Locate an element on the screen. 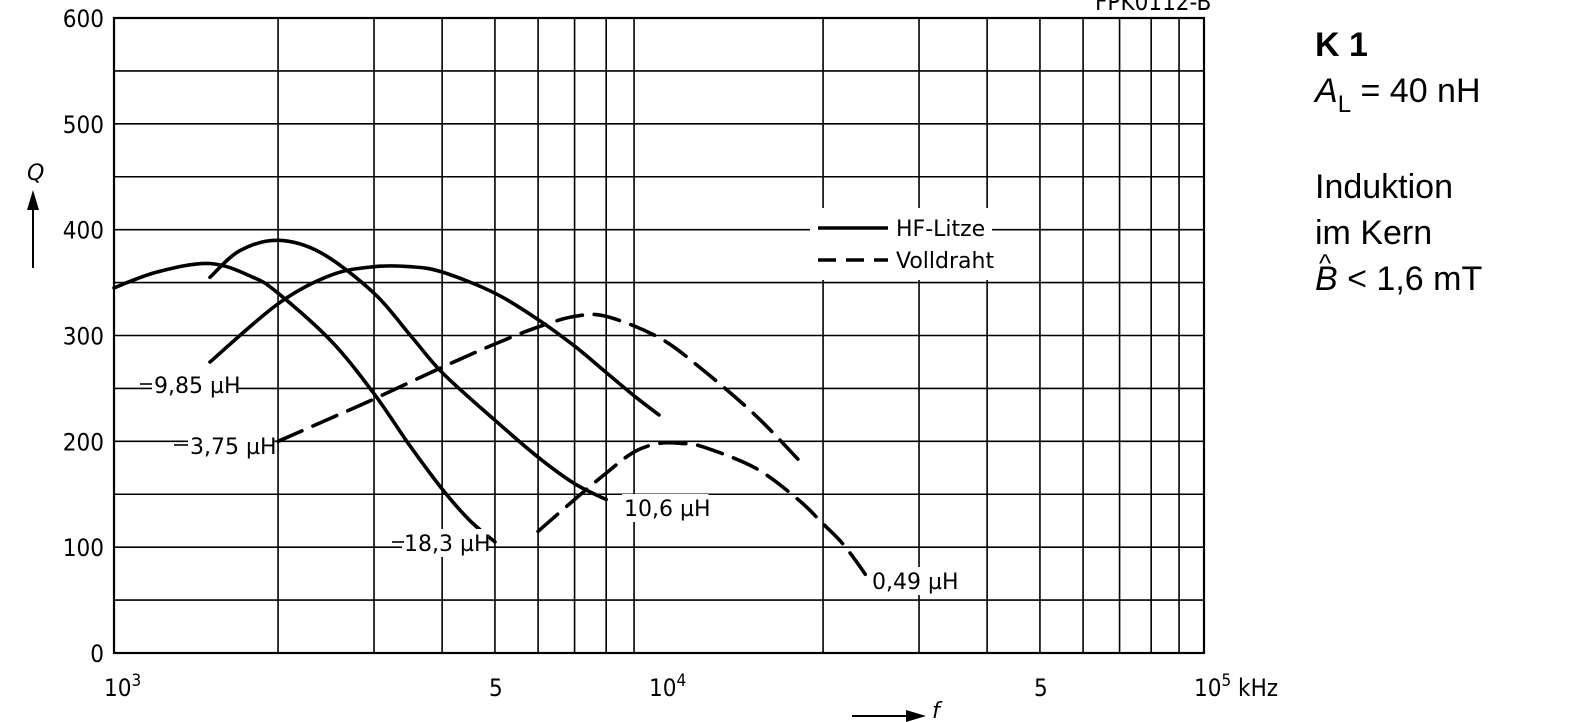 Image resolution: width=1575 pixels, height=722 pixels. y-axis-arrowhead is located at coordinates (33, 200).